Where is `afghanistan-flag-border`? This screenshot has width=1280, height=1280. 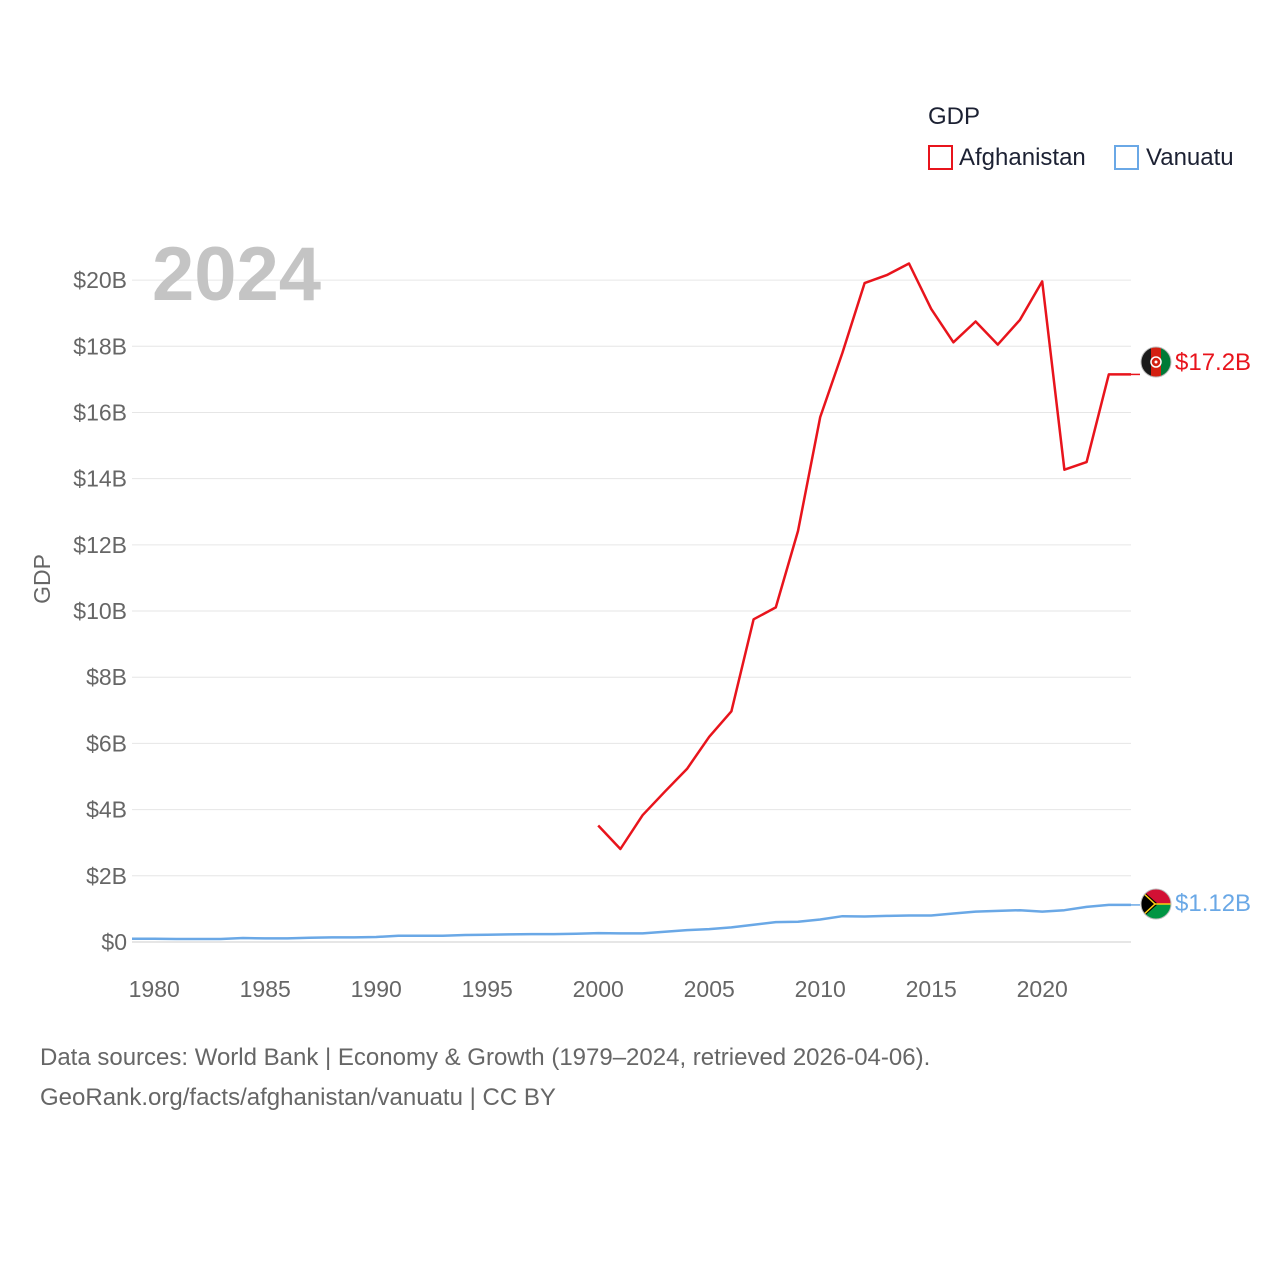
afghanistan-flag-border is located at coordinates (1156, 362).